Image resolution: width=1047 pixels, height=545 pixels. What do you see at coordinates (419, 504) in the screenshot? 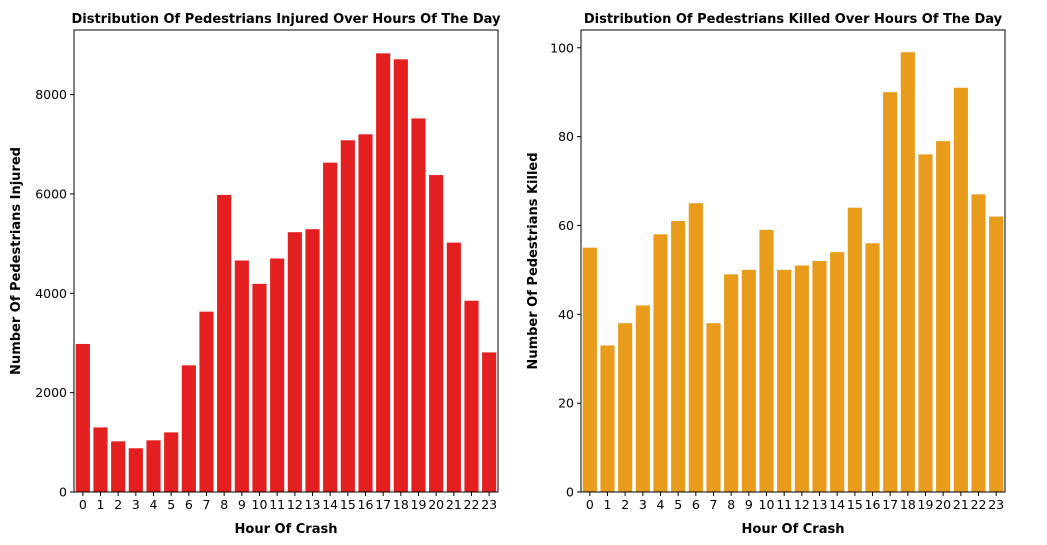
I see `x-tick-label: 19` at bounding box center [419, 504].